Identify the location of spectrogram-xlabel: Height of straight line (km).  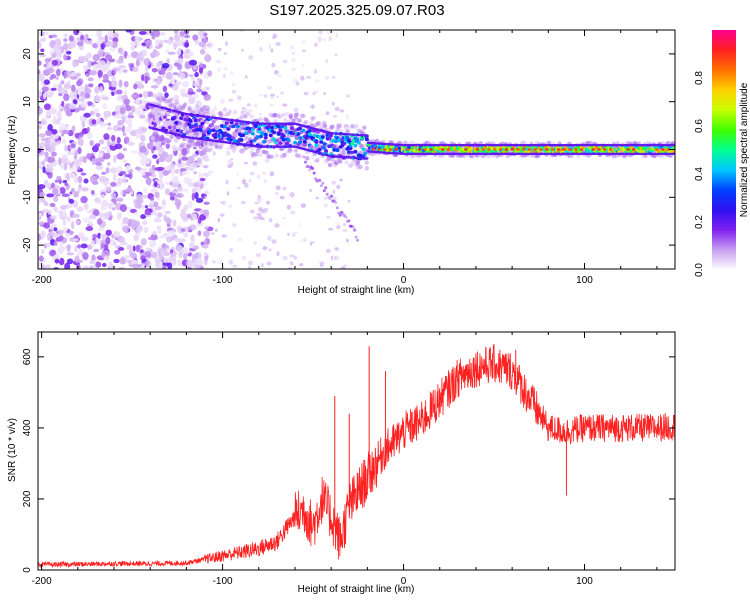
(356, 290).